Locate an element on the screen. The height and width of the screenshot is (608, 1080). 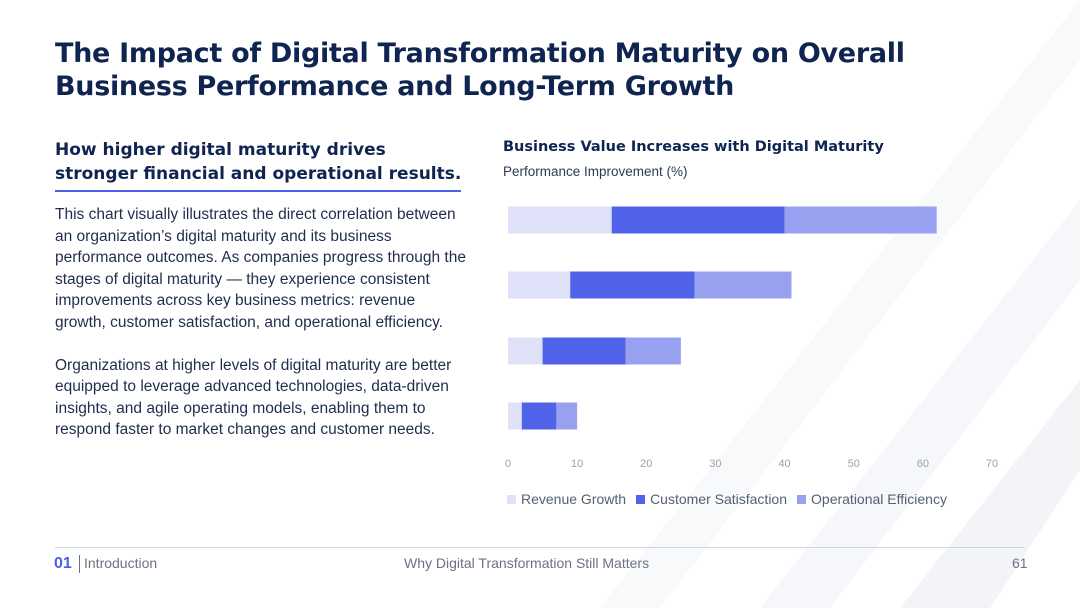
legend-label-customer: Customer Satisfaction is located at coordinates (719, 499).